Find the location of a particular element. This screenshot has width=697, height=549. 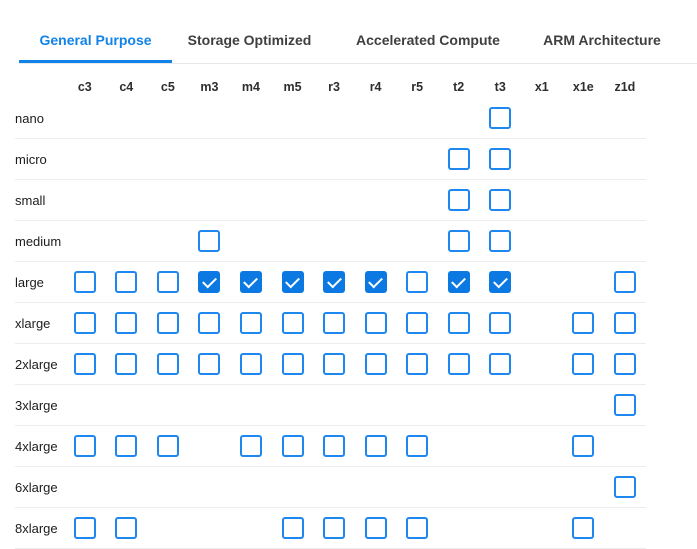

cell-t2-2xlarge is located at coordinates (459, 364).